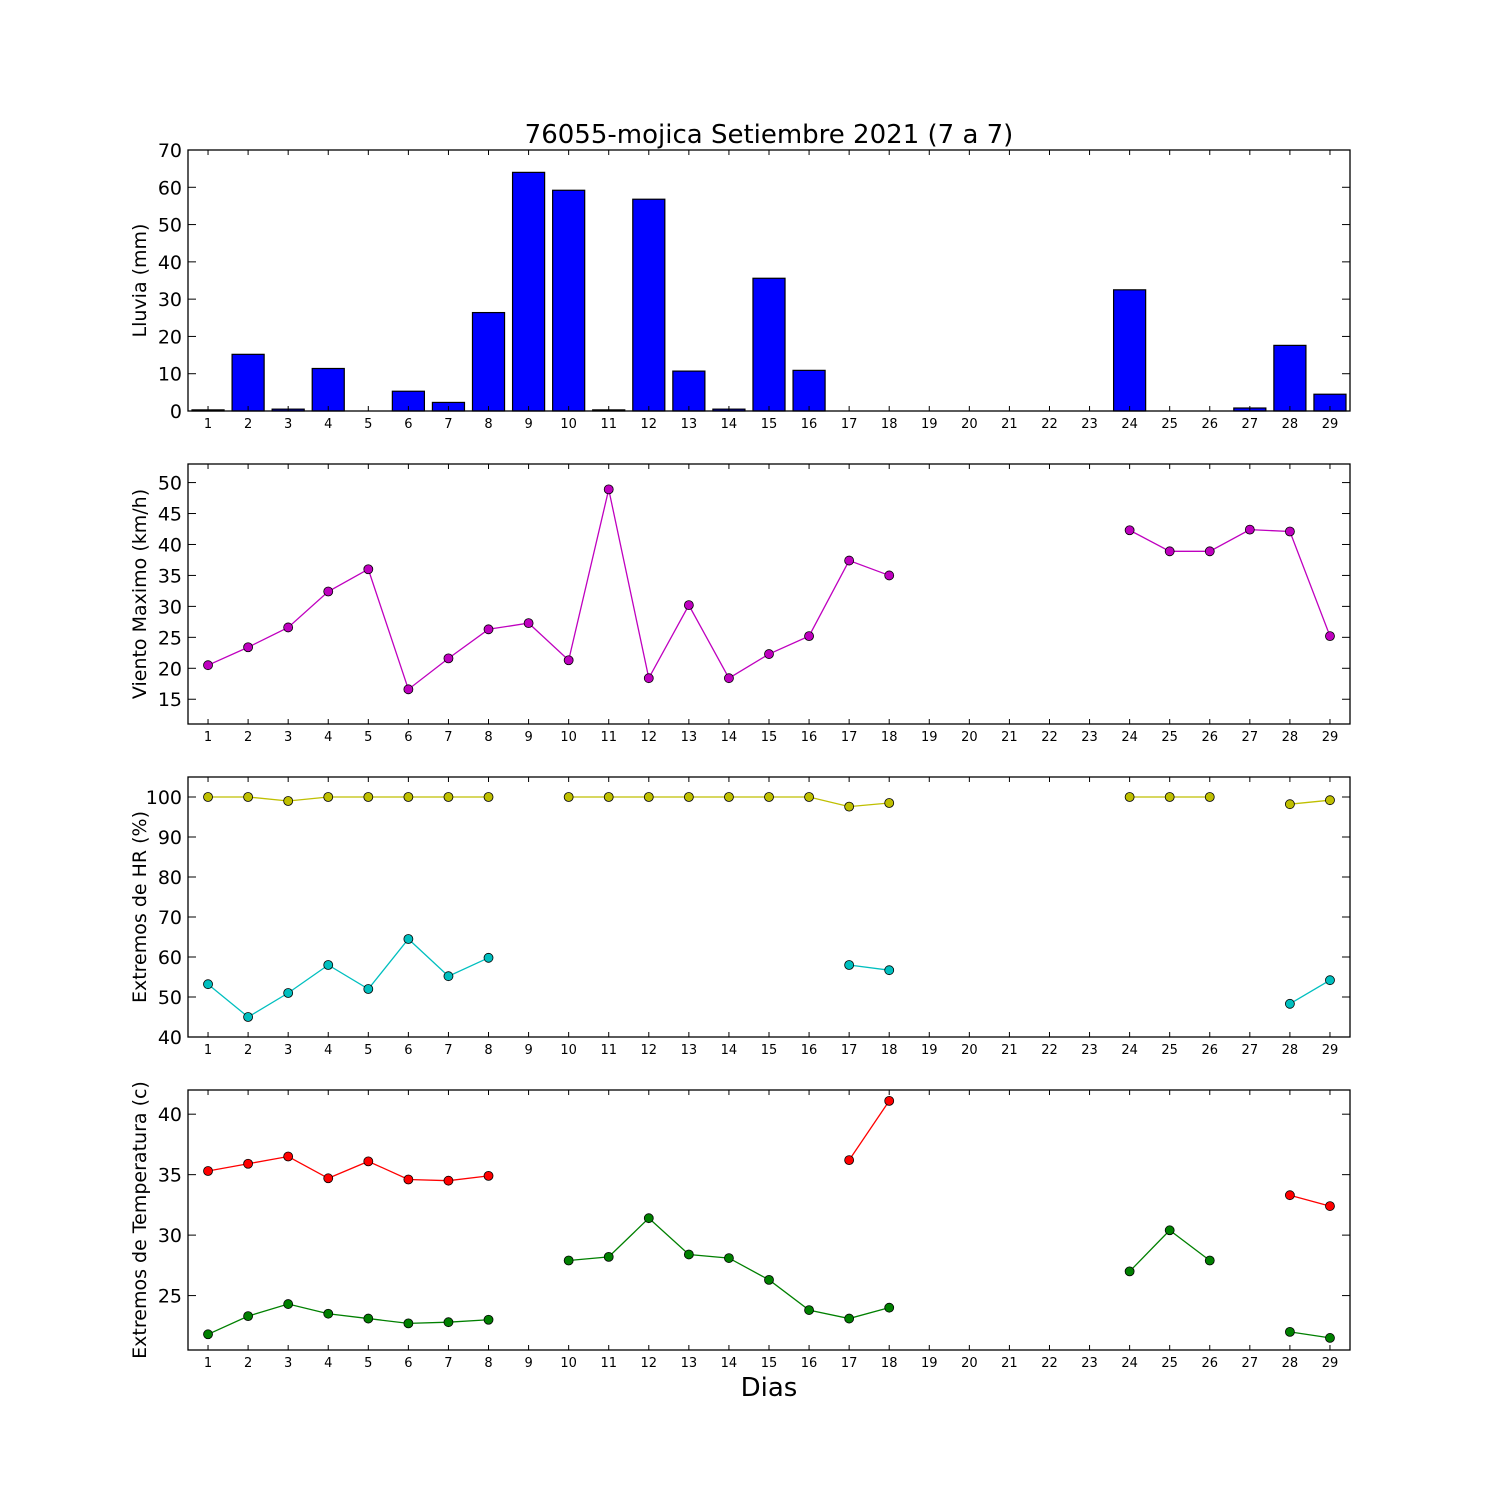 The height and width of the screenshot is (1505, 1500). I want to click on x-tick-label: 7, so click(448, 1363).